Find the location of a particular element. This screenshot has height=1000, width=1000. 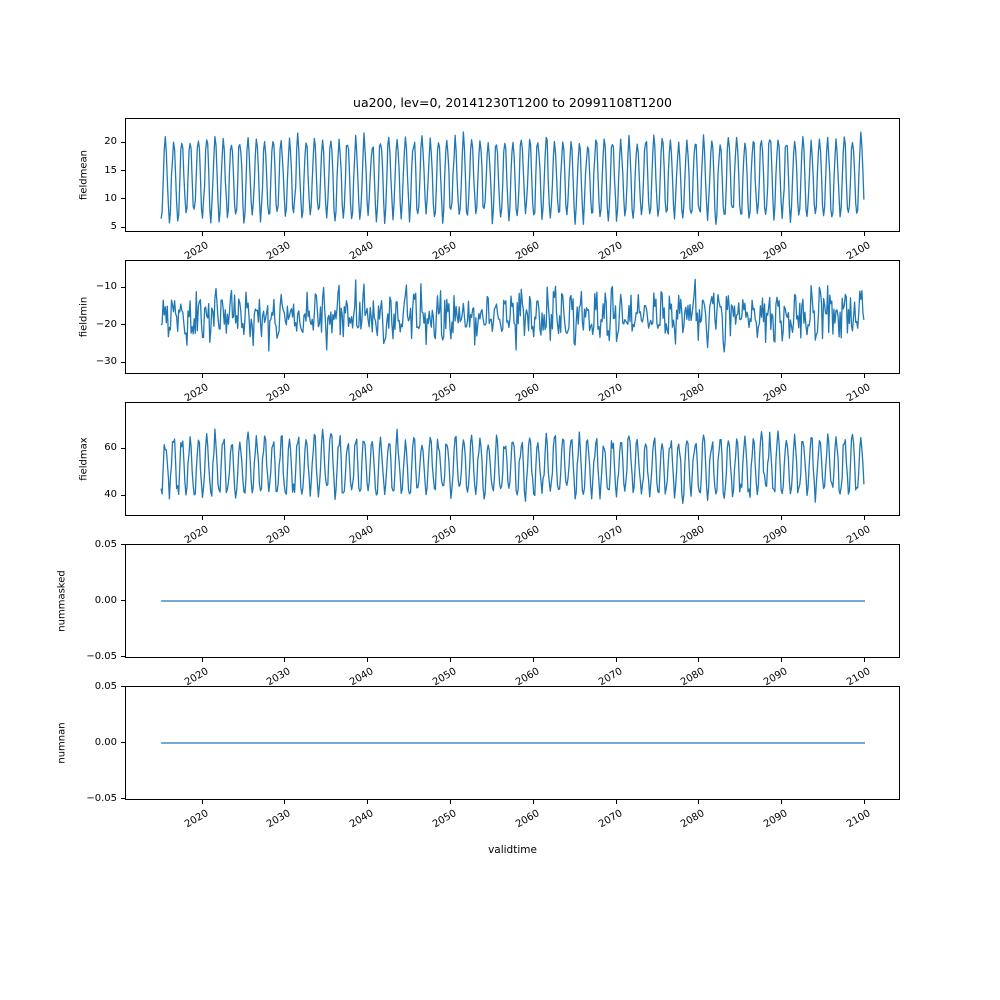

y-tick-label: 10 is located at coordinates (110, 198).